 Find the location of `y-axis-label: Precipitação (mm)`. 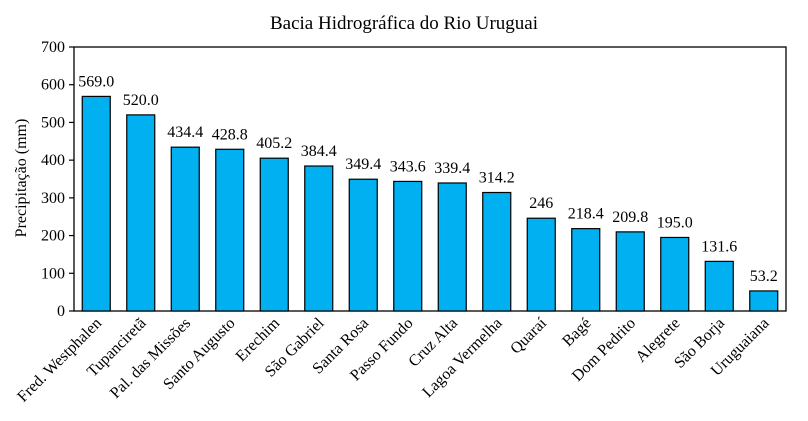

y-axis-label: Precipitação (mm) is located at coordinates (21, 178).